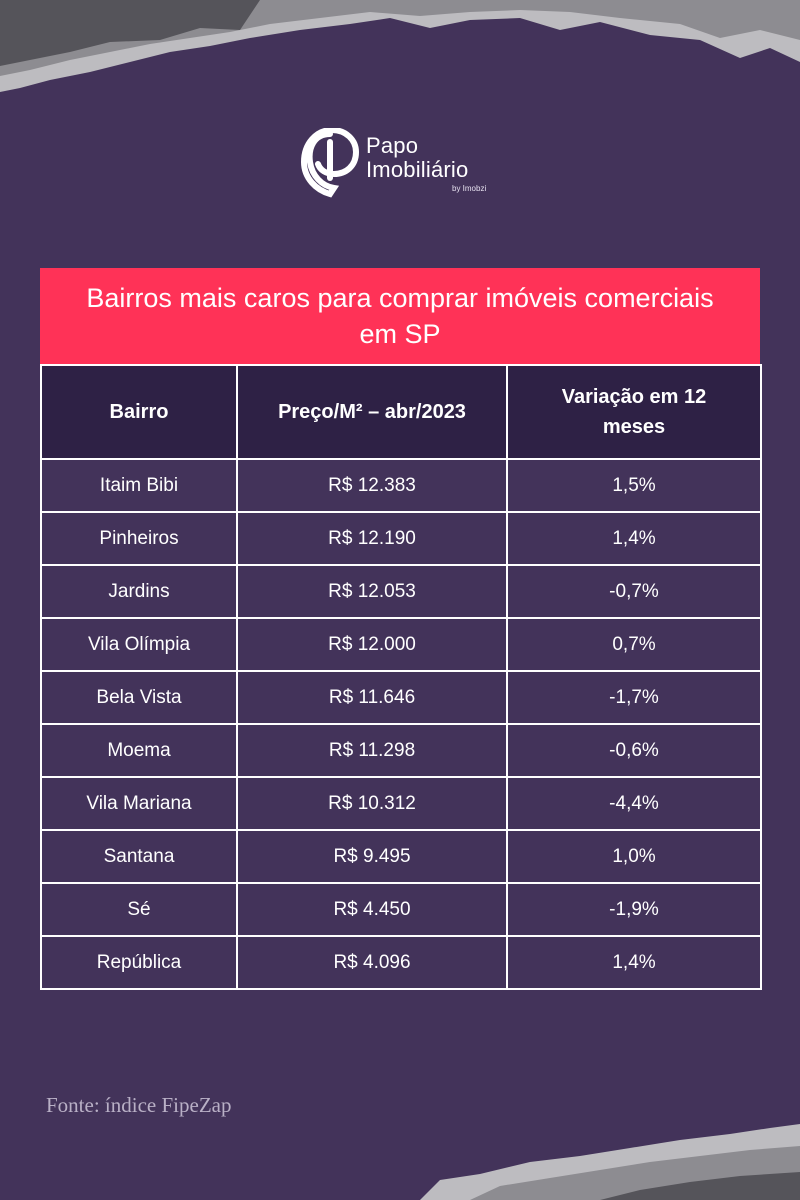 This screenshot has width=800, height=1200. Describe the element at coordinates (634, 485) in the screenshot. I see `cell-variacao: 1,5%` at that location.